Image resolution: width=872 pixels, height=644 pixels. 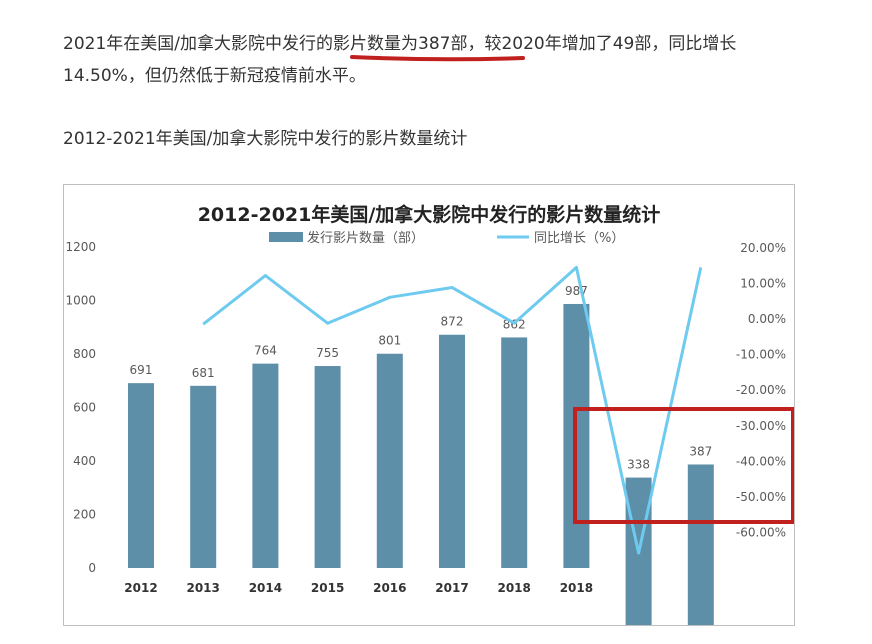 What do you see at coordinates (579, 238) in the screenshot?
I see `legend-line-label: 同比增长（%）` at bounding box center [579, 238].